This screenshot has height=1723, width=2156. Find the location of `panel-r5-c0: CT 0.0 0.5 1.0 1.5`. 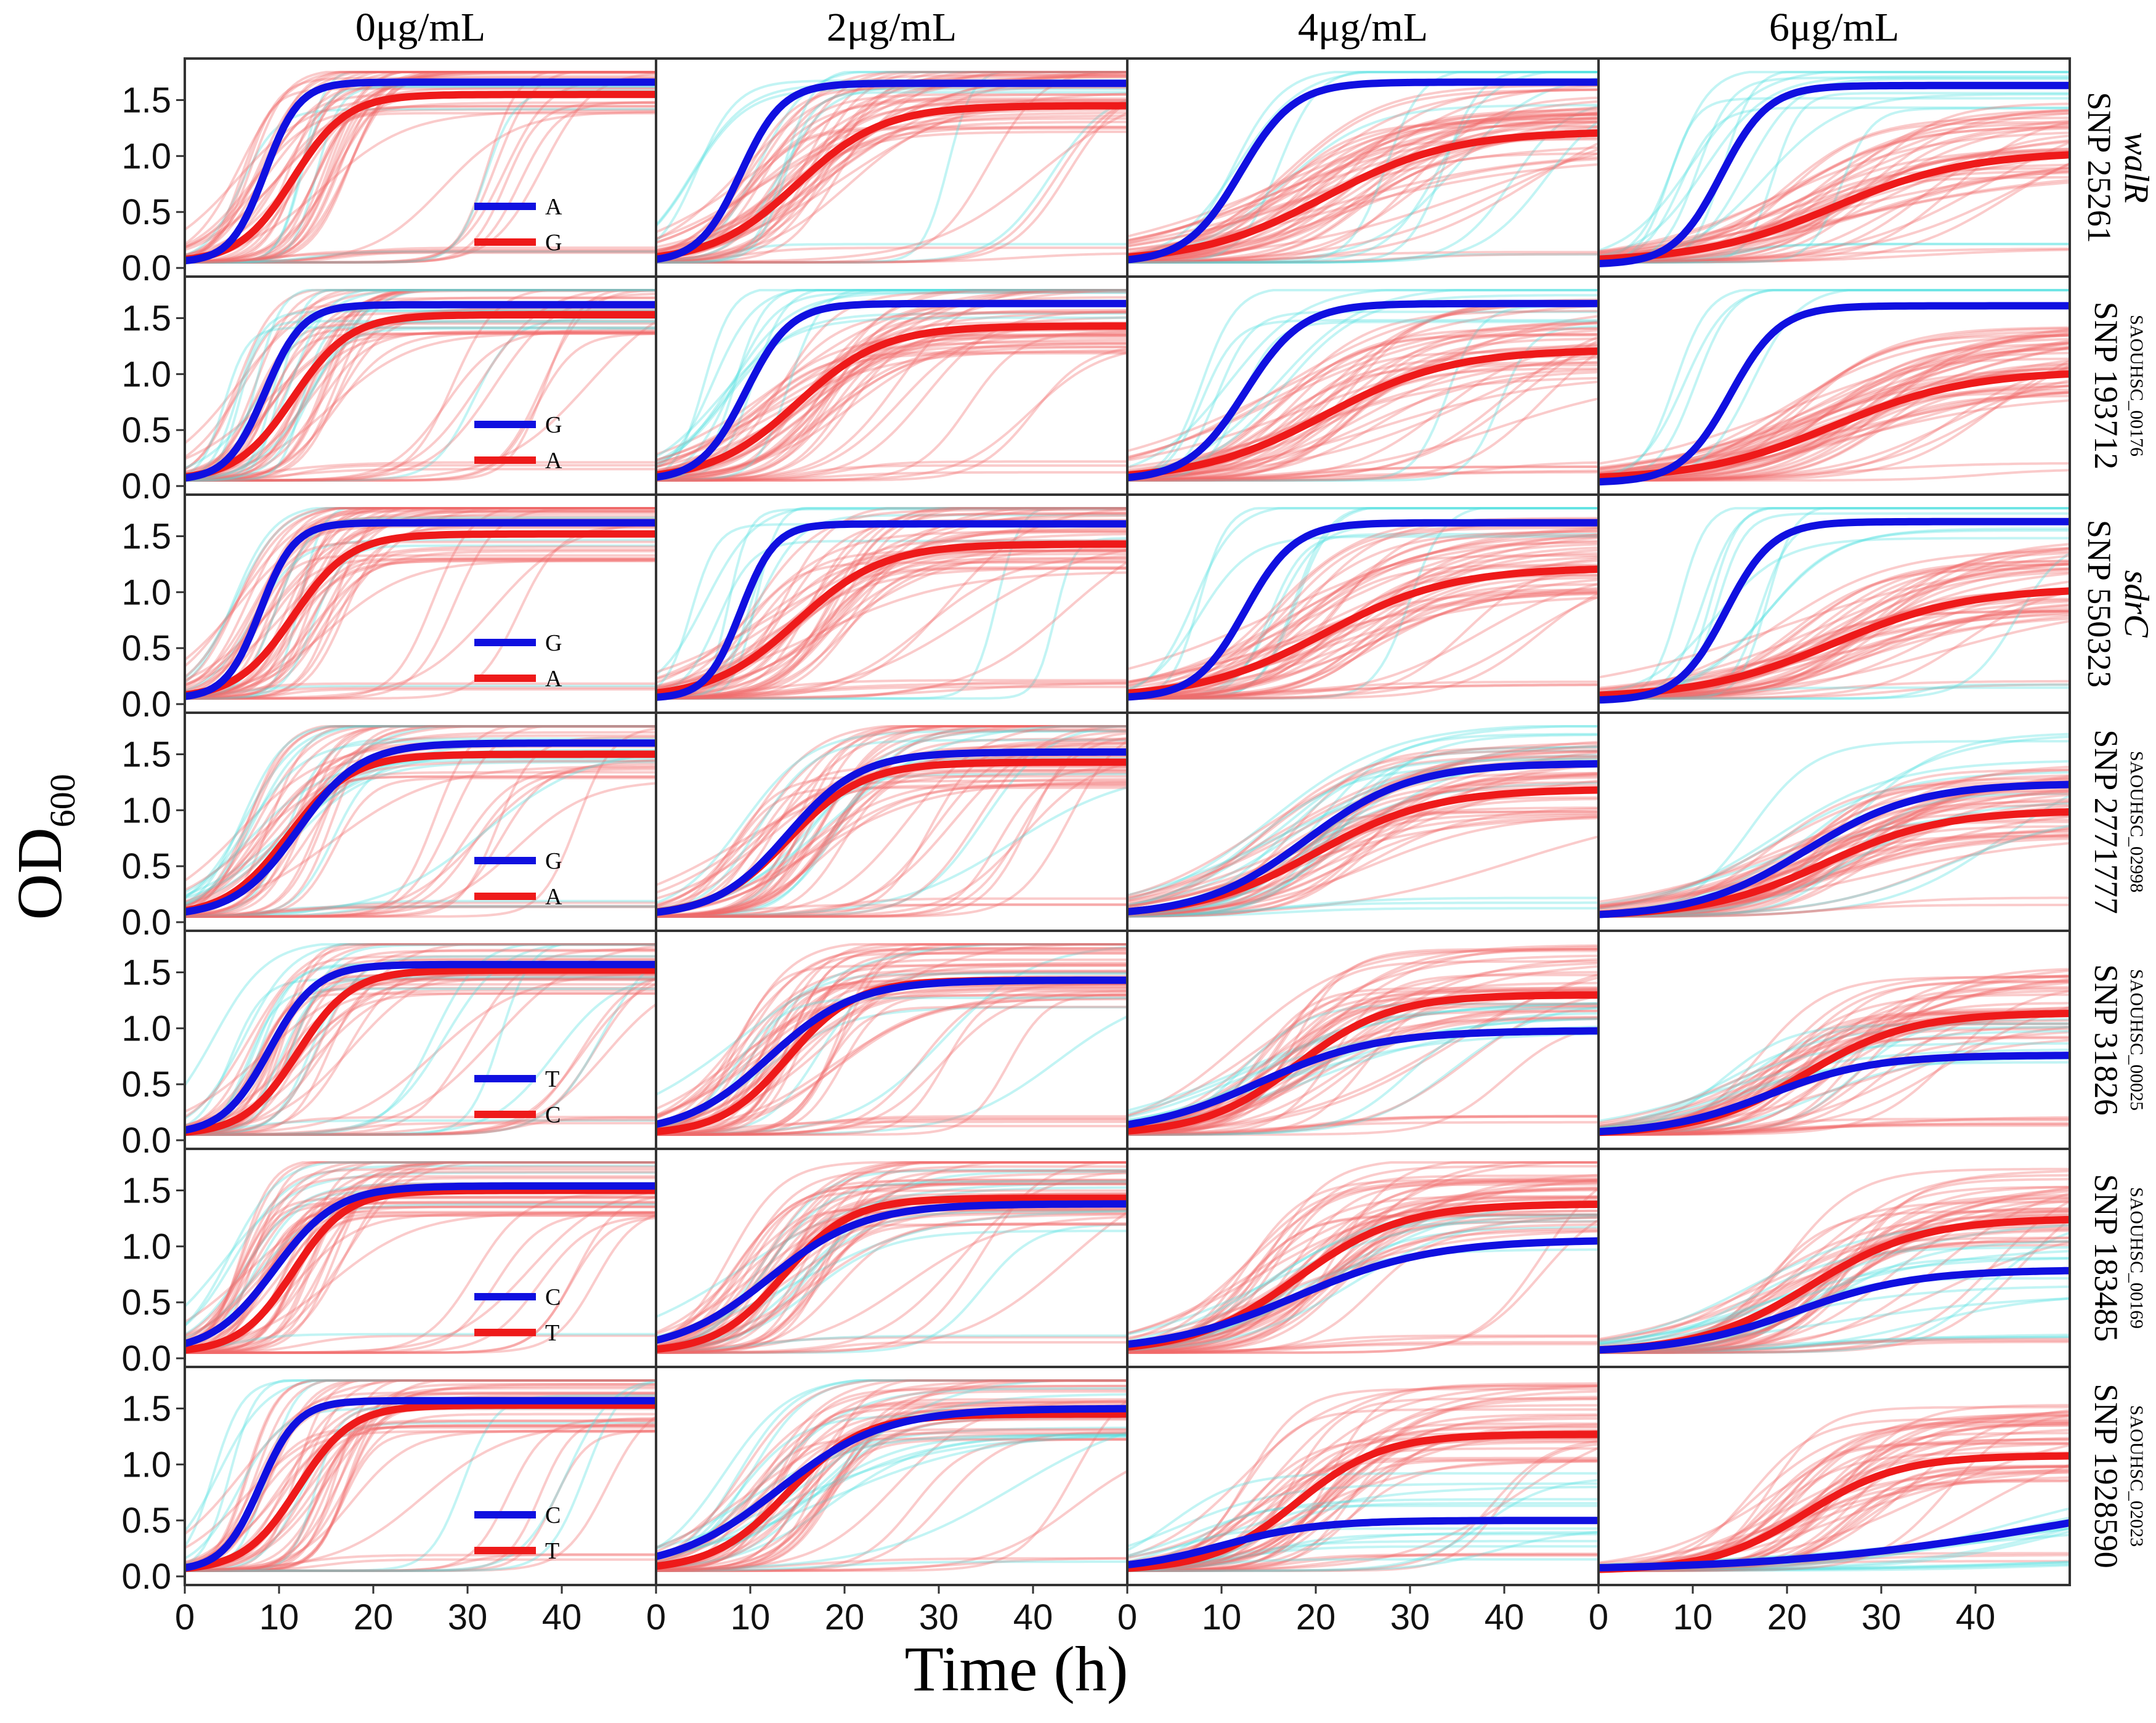

panel-r5-c0: CT 0.0 0.5 1.0 1.5 is located at coordinates (389, 1270).